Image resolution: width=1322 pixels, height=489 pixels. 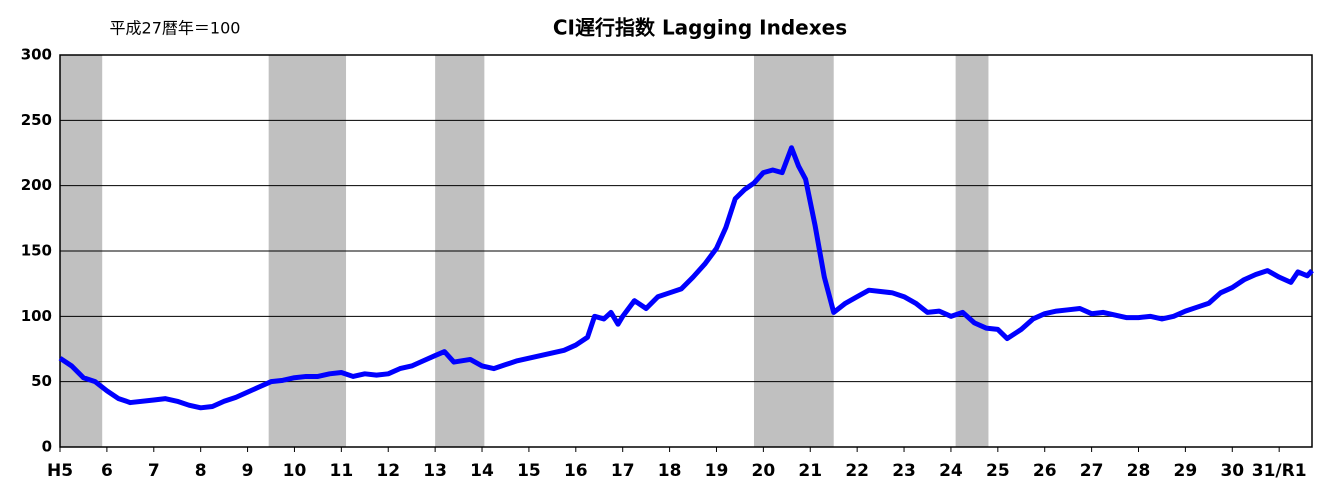 What do you see at coordinates (857, 471) in the screenshot?
I see `x-tick-label: 22` at bounding box center [857, 471].